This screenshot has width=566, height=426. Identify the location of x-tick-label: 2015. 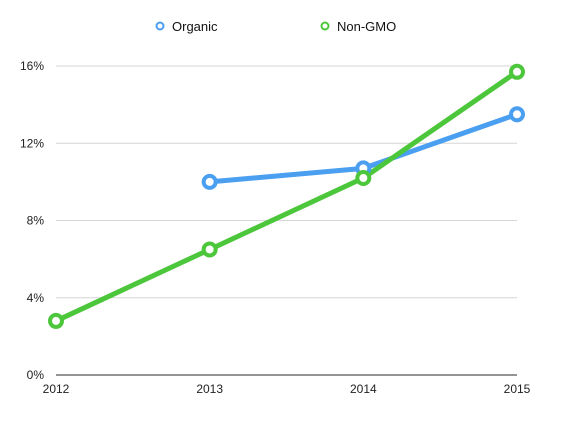
(517, 389).